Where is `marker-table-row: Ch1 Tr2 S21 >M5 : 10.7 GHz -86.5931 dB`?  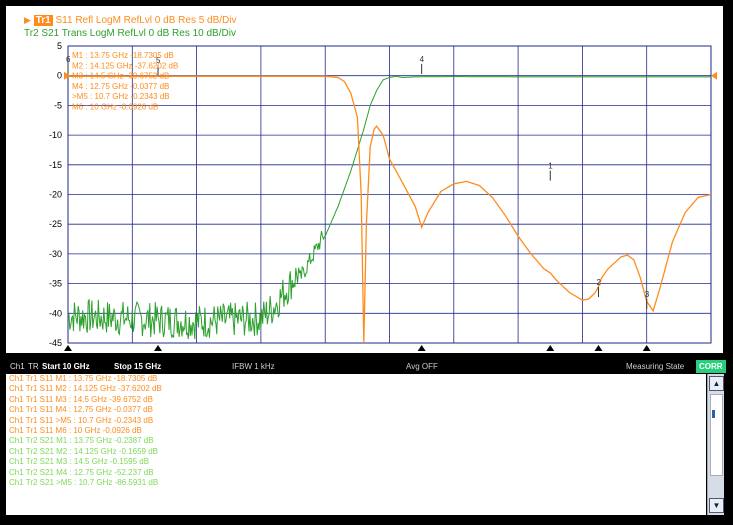
marker-table-row: Ch1 Tr2 S21 >M5 : 10.7 GHz -86.5931 dB is located at coordinates (356, 483).